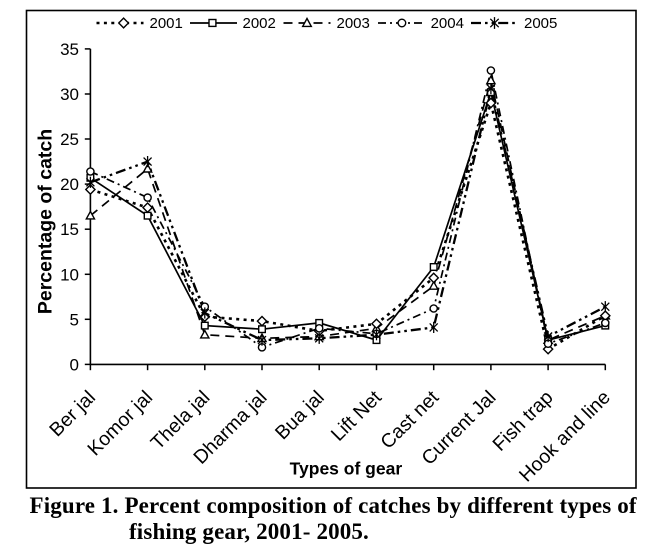 This screenshot has height=560, width=663. Describe the element at coordinates (346, 469) in the screenshot. I see `svg-text: Types of gear` at that location.